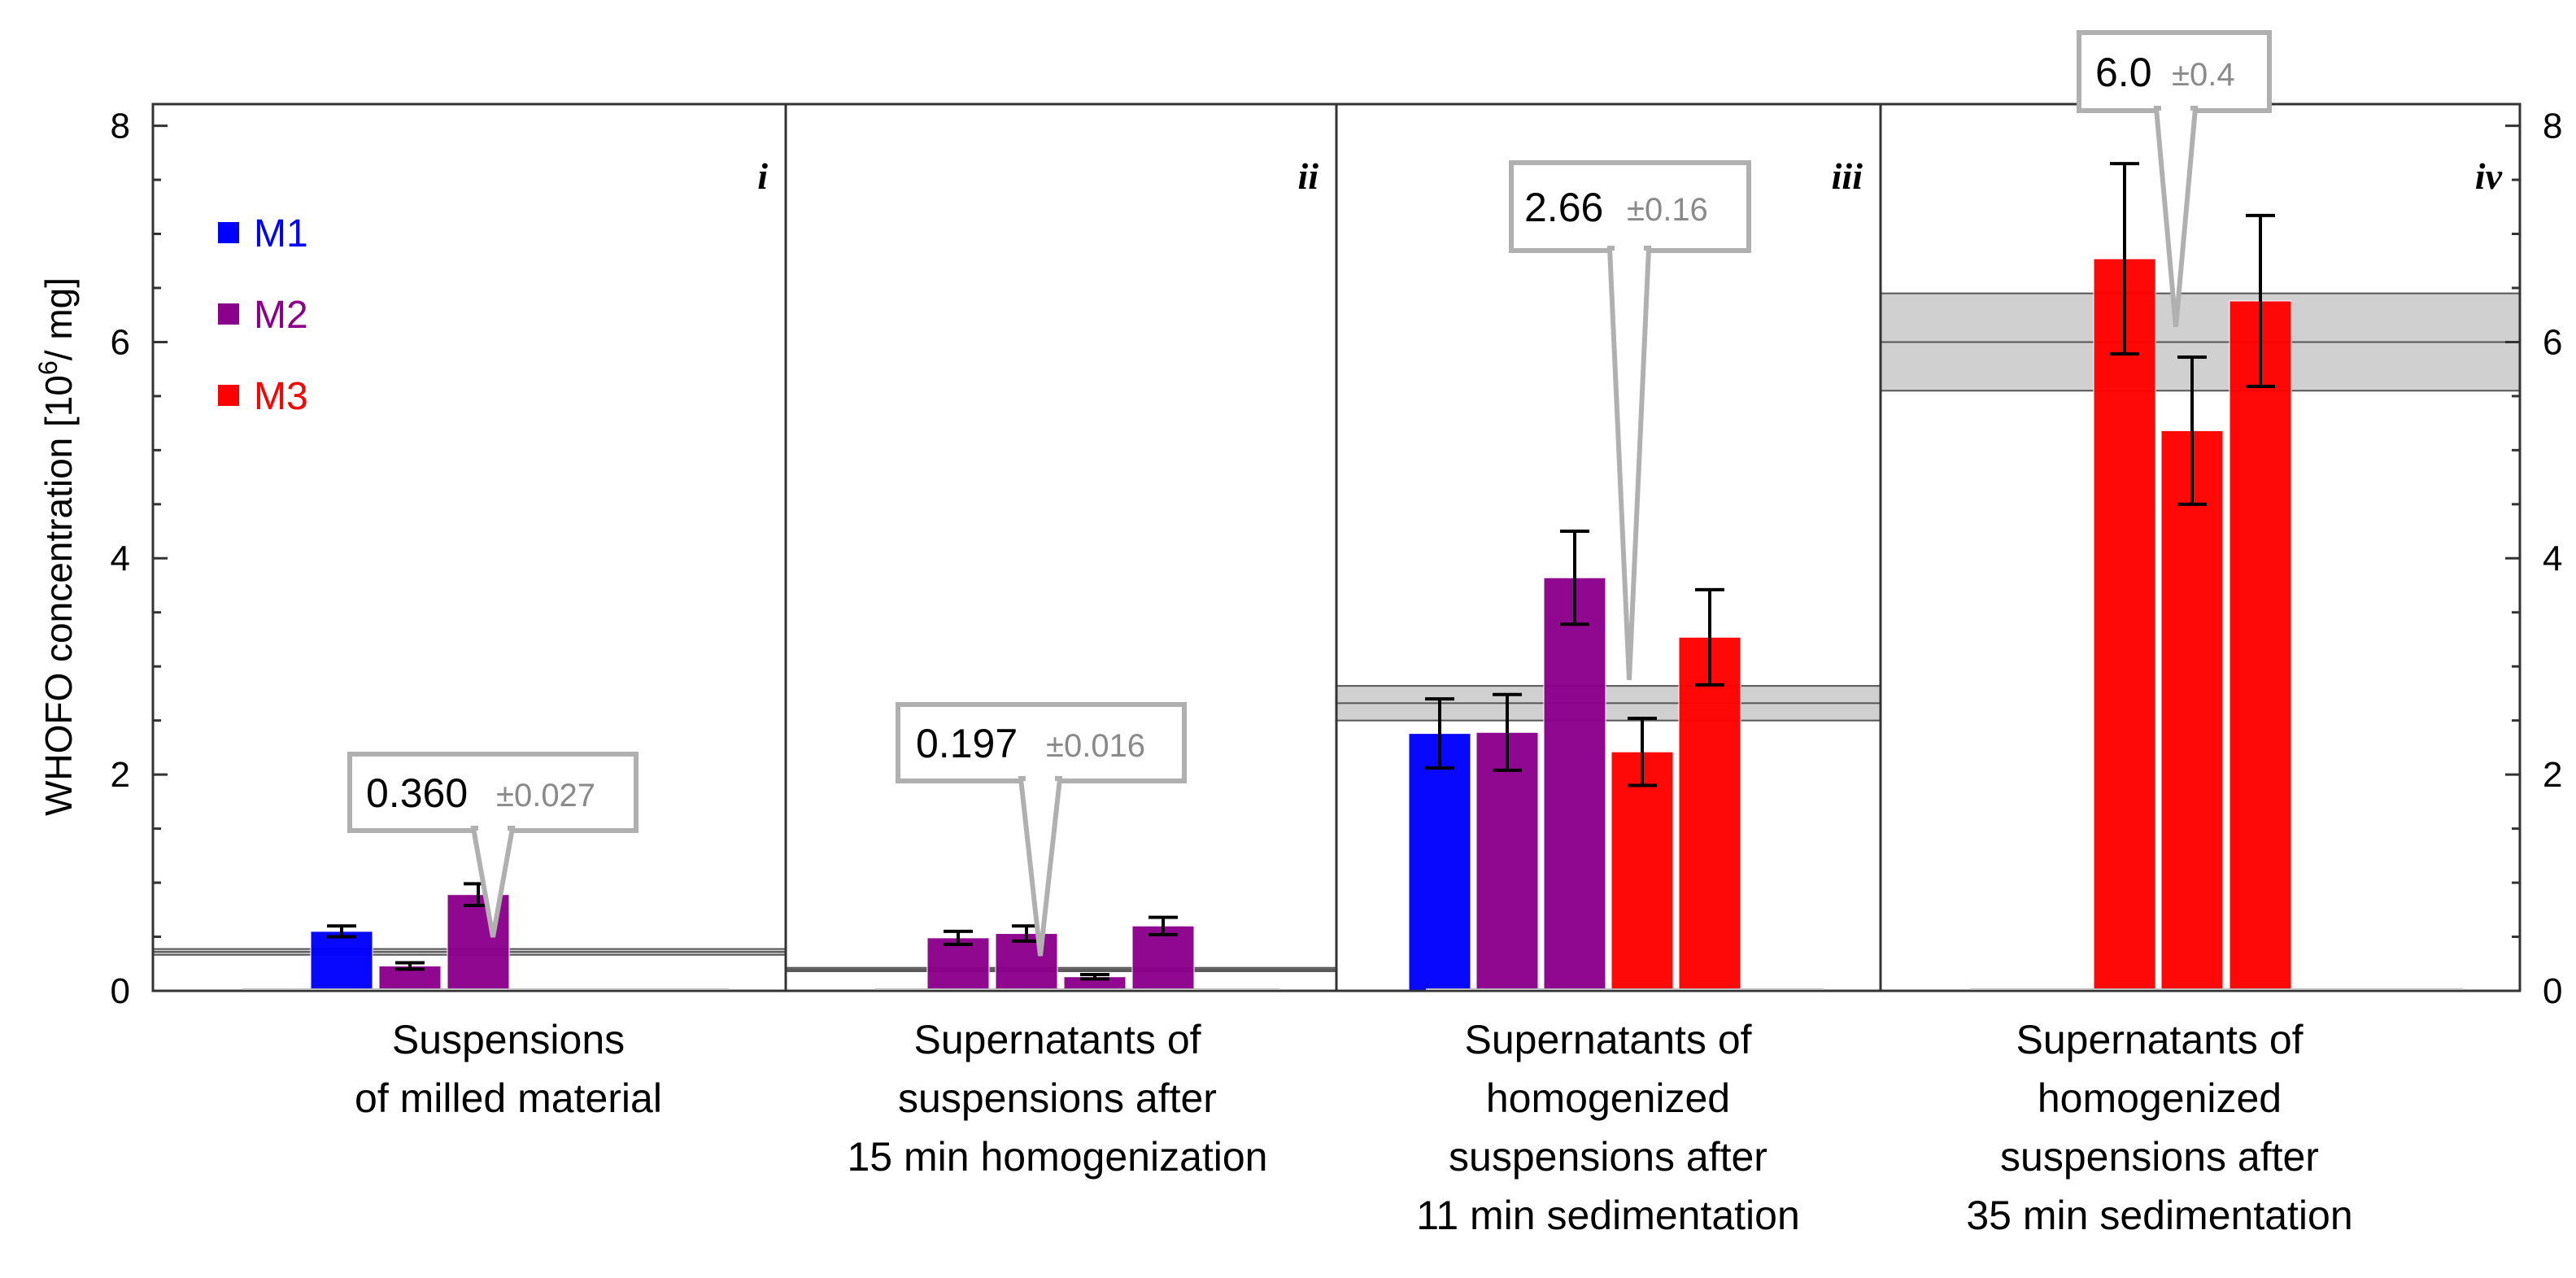 The height and width of the screenshot is (1278, 2576). I want to click on caption-iii-line-2: homogenized, so click(1608, 1098).